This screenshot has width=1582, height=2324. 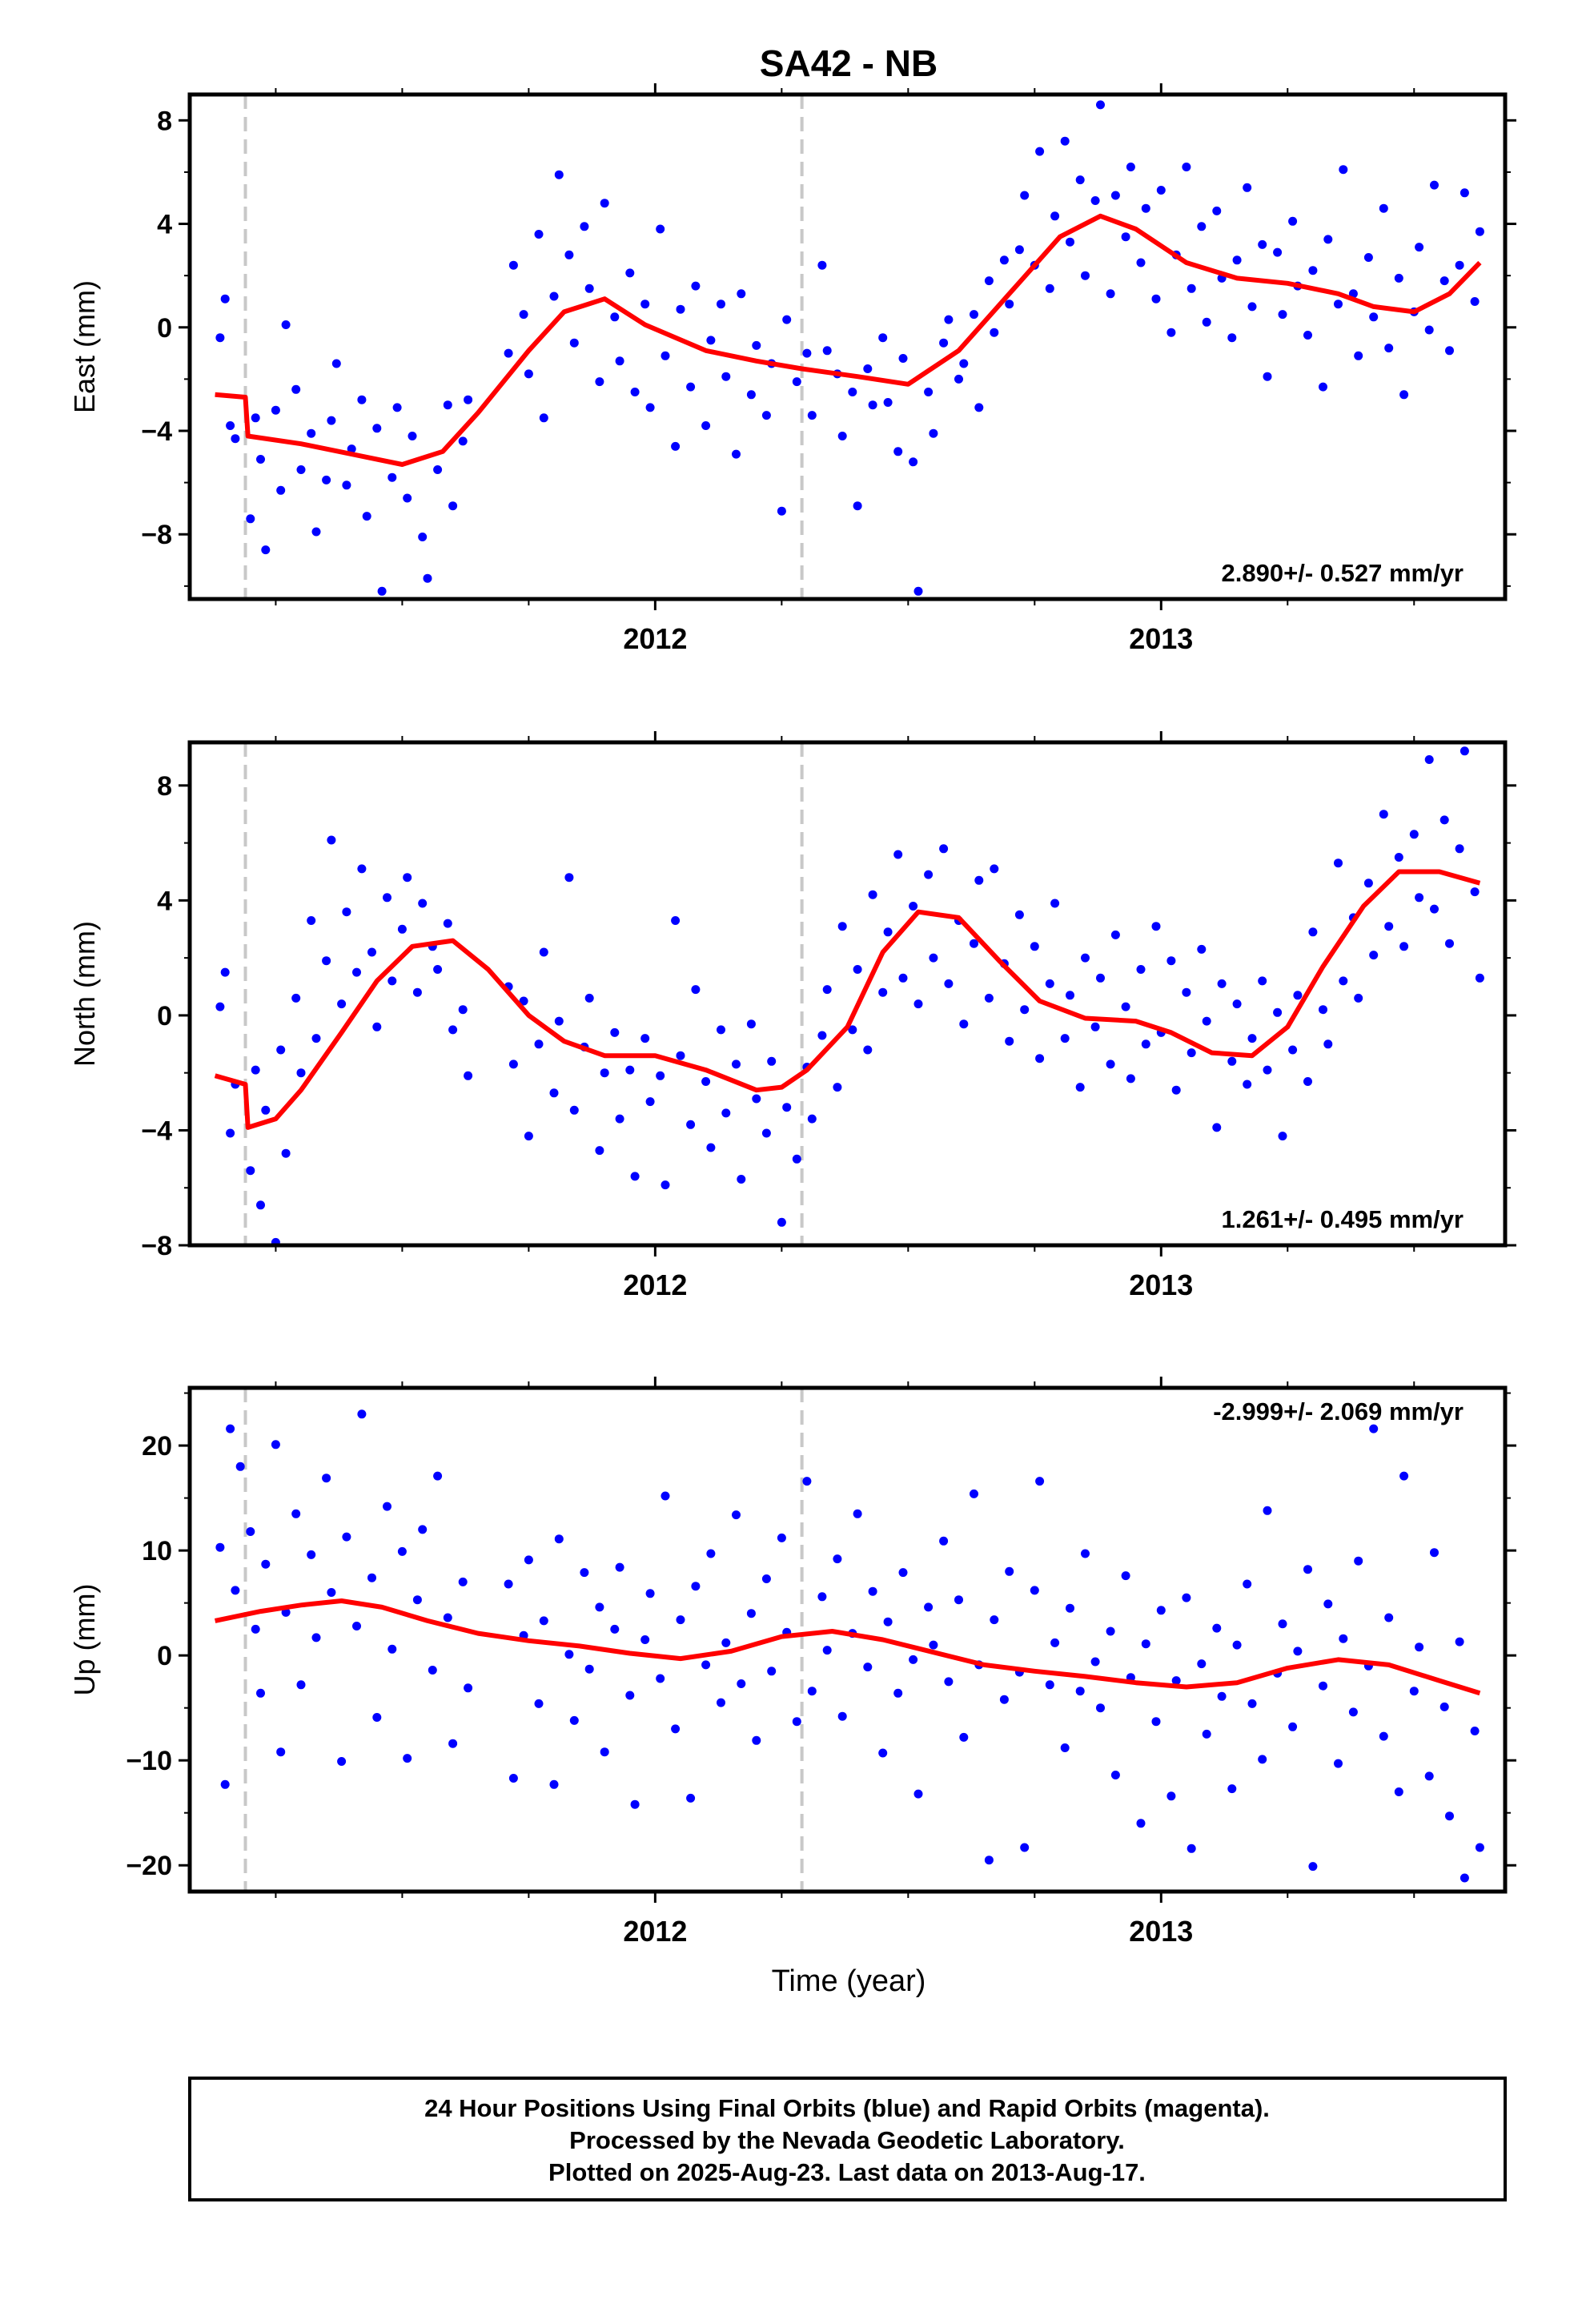 I want to click on east-rate-label: 2.890+/- 0.527 mm/yr, so click(x=1343, y=573).